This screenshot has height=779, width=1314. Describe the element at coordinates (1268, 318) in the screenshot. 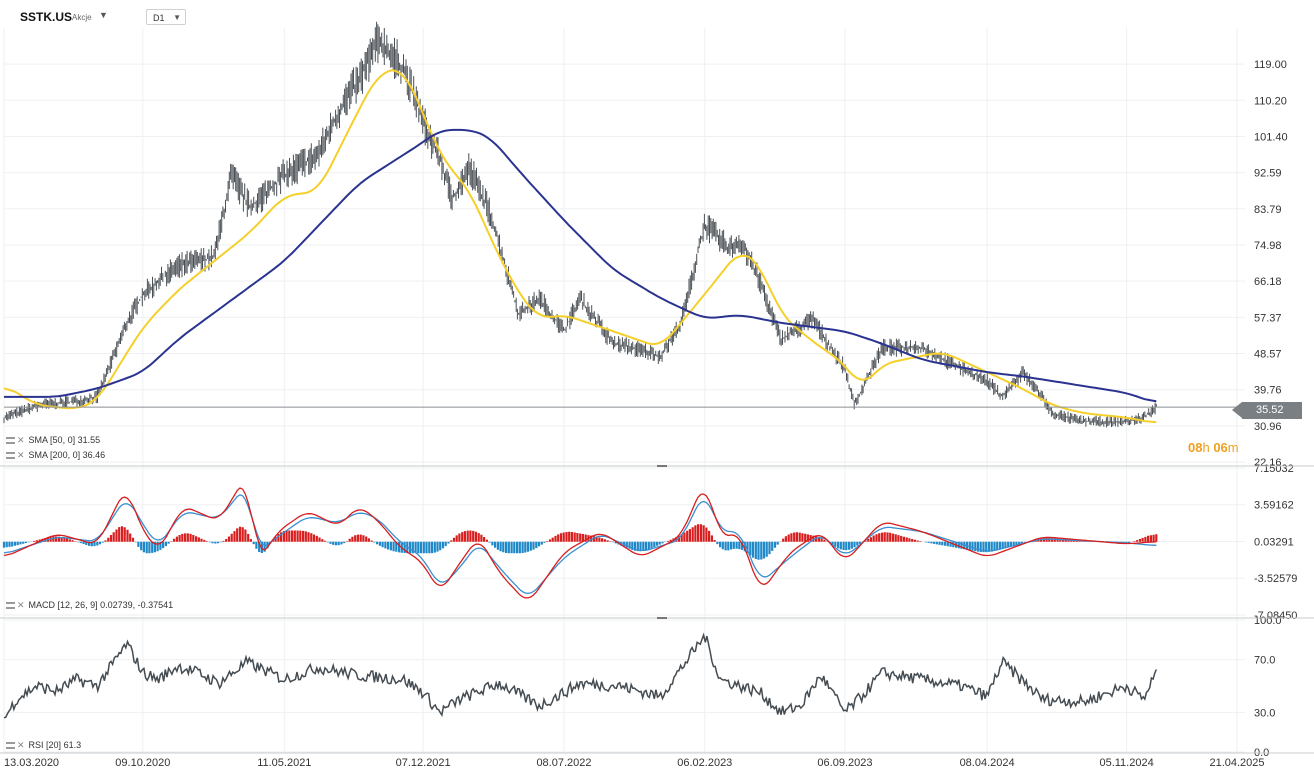

I see `y-tick-label: 57.37` at that location.